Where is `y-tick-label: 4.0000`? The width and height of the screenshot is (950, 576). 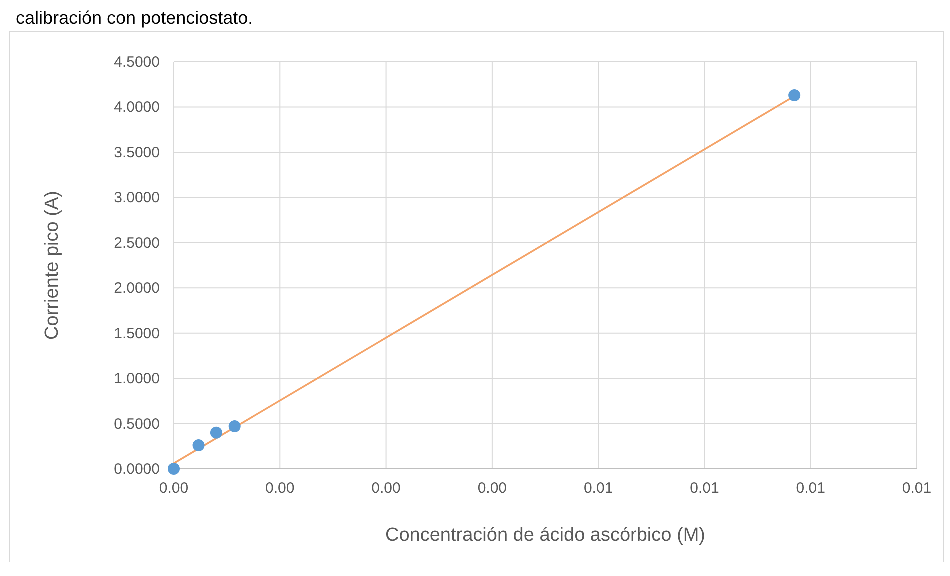 y-tick-label: 4.0000 is located at coordinates (137, 107).